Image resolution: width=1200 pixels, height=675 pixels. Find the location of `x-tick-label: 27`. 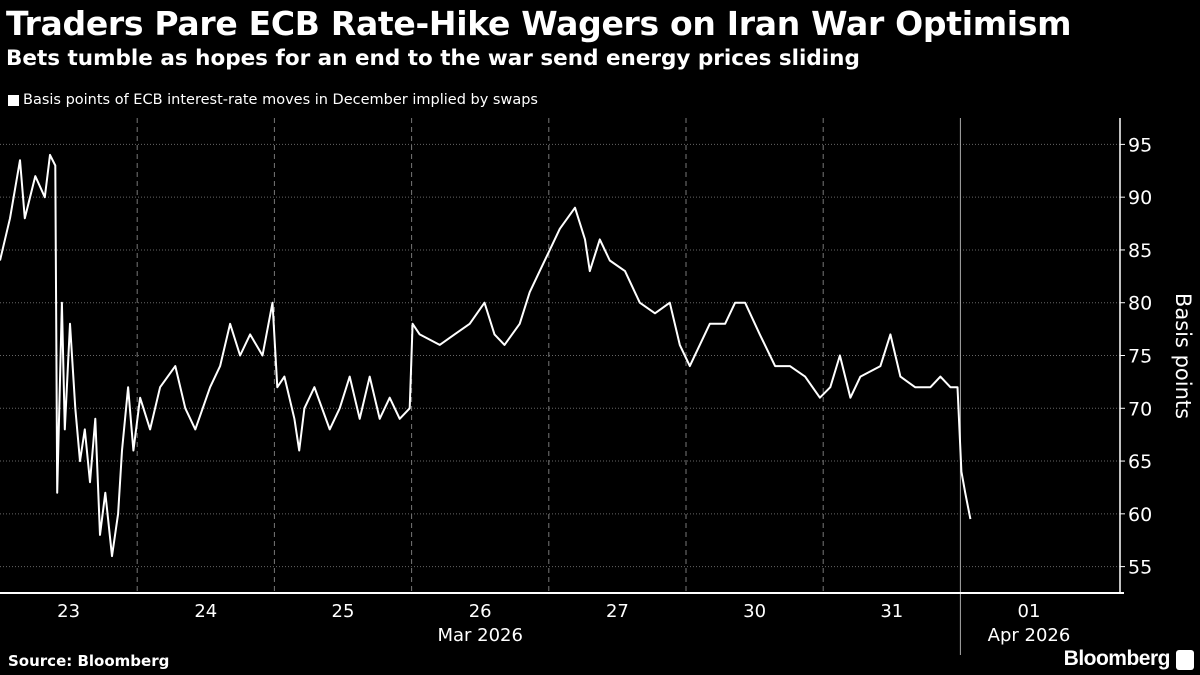

x-tick-label: 27 is located at coordinates (617, 611).